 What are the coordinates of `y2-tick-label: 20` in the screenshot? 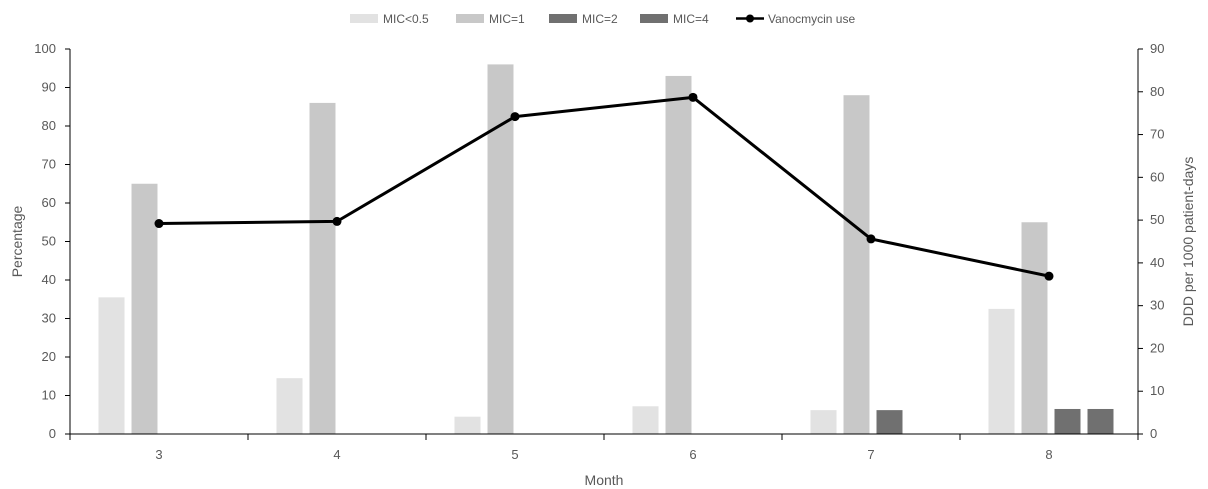 It's located at (1157, 347).